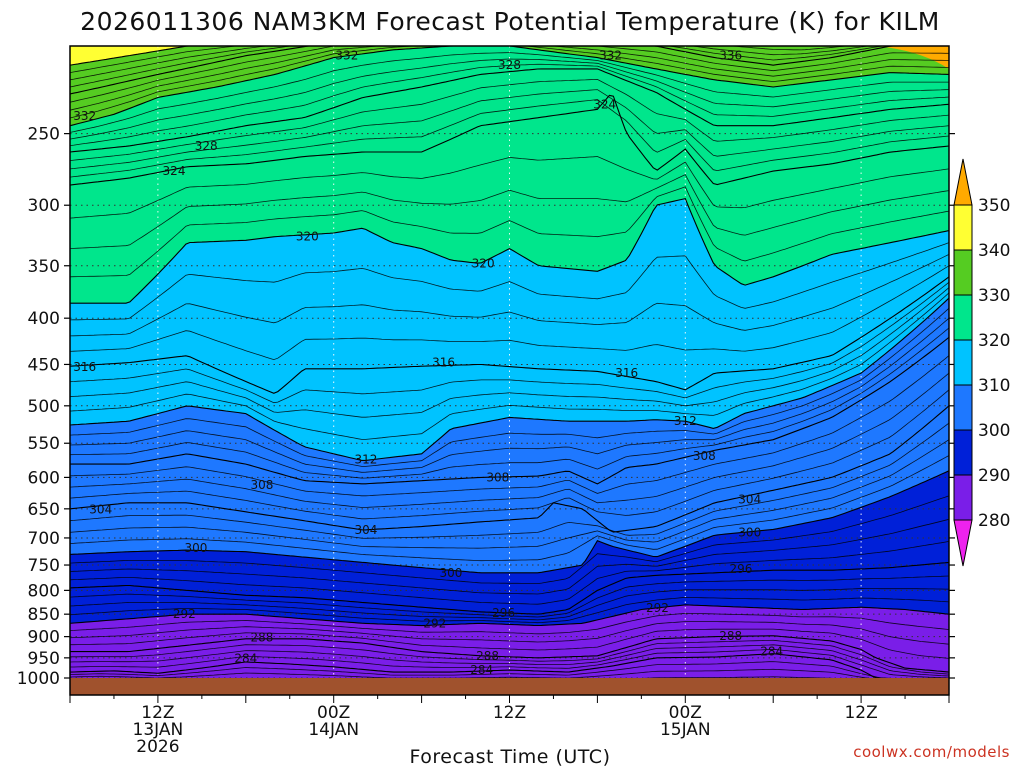  Describe the element at coordinates (626, 373) in the screenshot. I see `contour-label-12: 316` at that location.